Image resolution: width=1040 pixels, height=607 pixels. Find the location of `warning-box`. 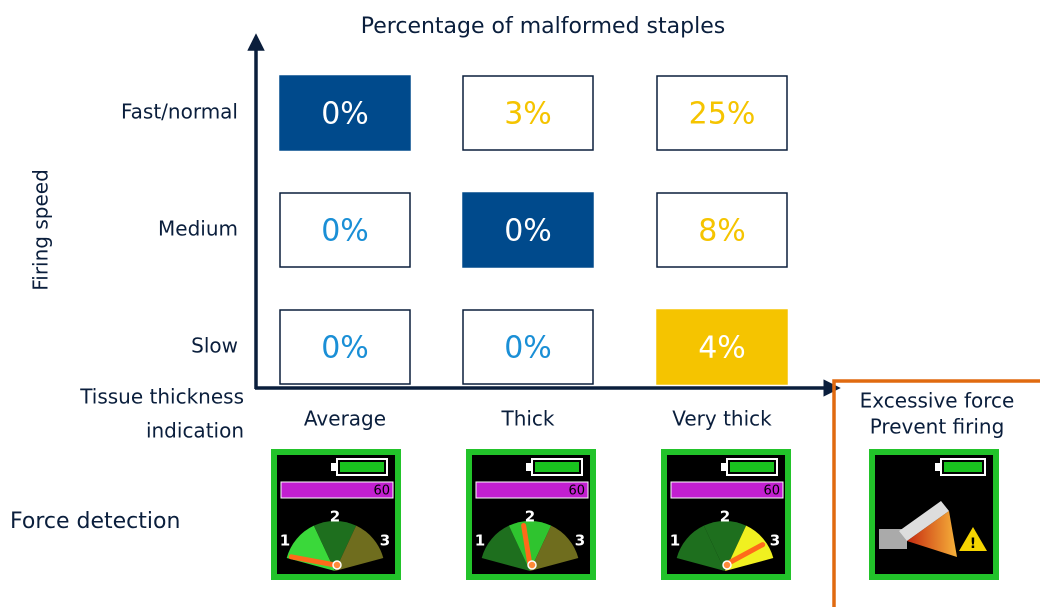

warning-box is located at coordinates (936, 493).